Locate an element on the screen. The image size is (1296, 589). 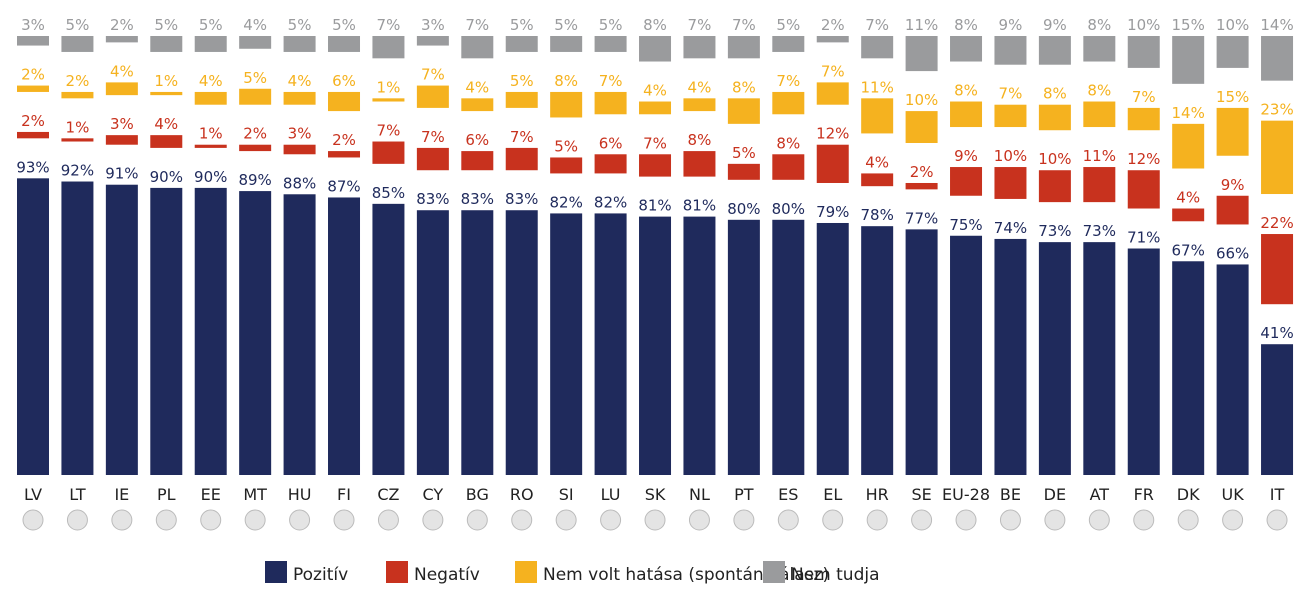
x-tick-label: BG is located at coordinates (477, 494).